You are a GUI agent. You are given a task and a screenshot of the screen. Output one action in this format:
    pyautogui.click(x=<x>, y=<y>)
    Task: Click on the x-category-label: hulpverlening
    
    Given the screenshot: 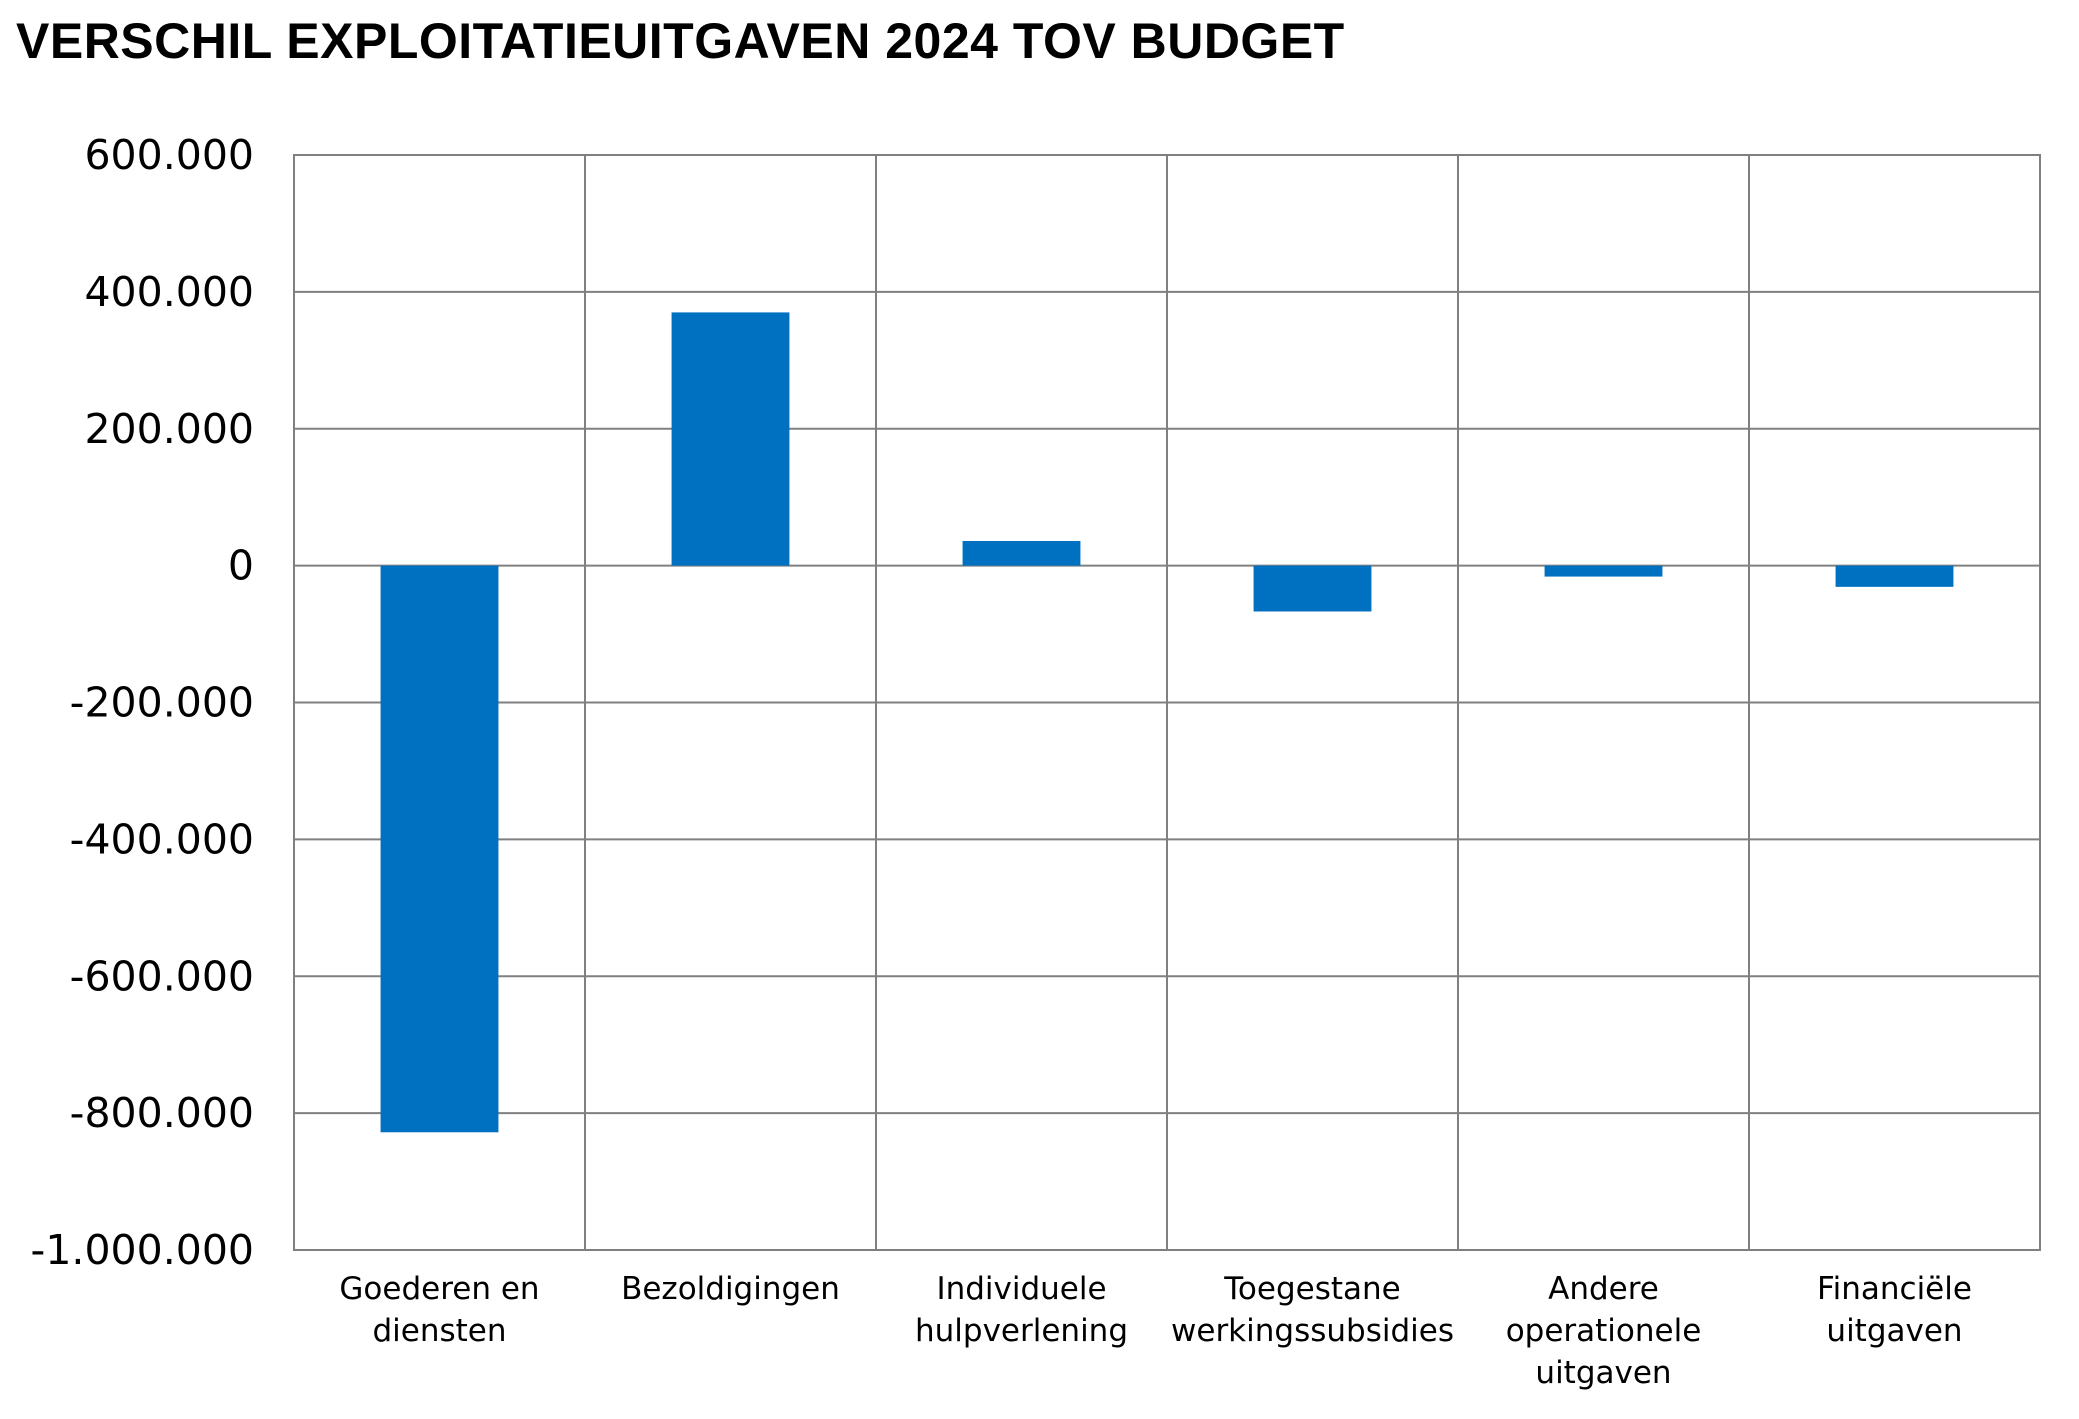 What is the action you would take?
    pyautogui.click(x=1021, y=1331)
    